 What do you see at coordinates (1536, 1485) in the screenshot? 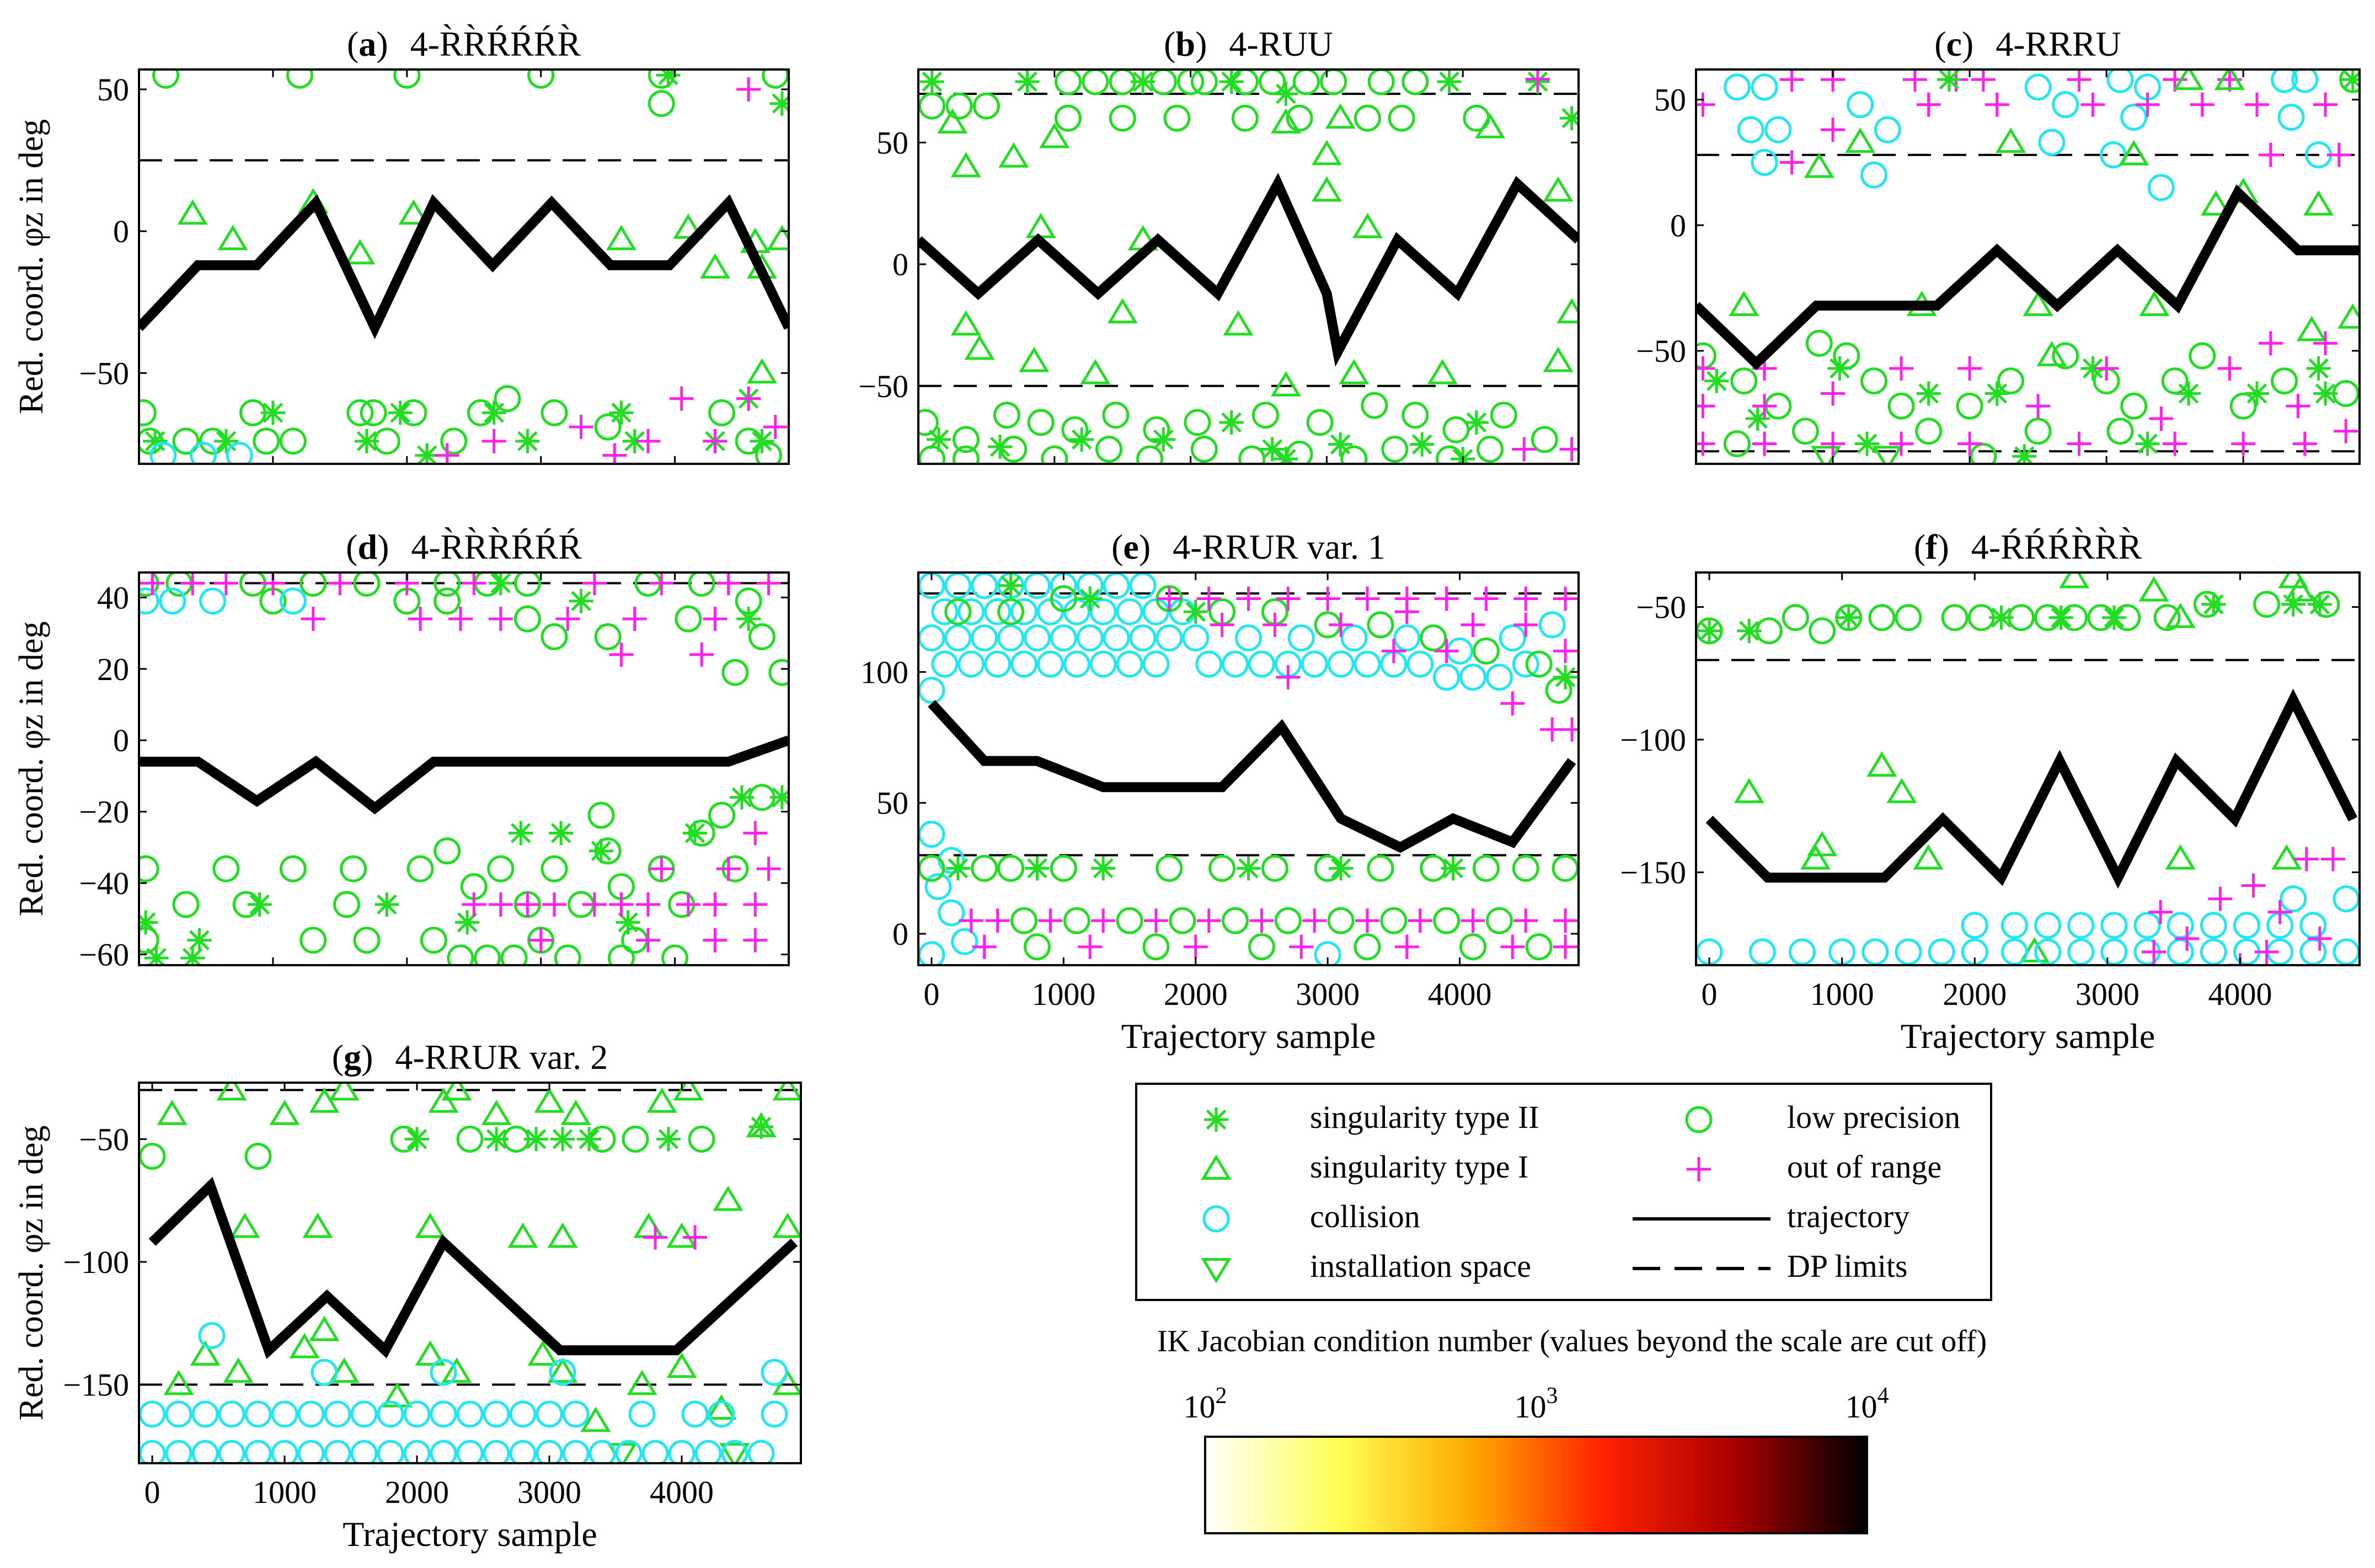
I see `colorbar-gradient` at bounding box center [1536, 1485].